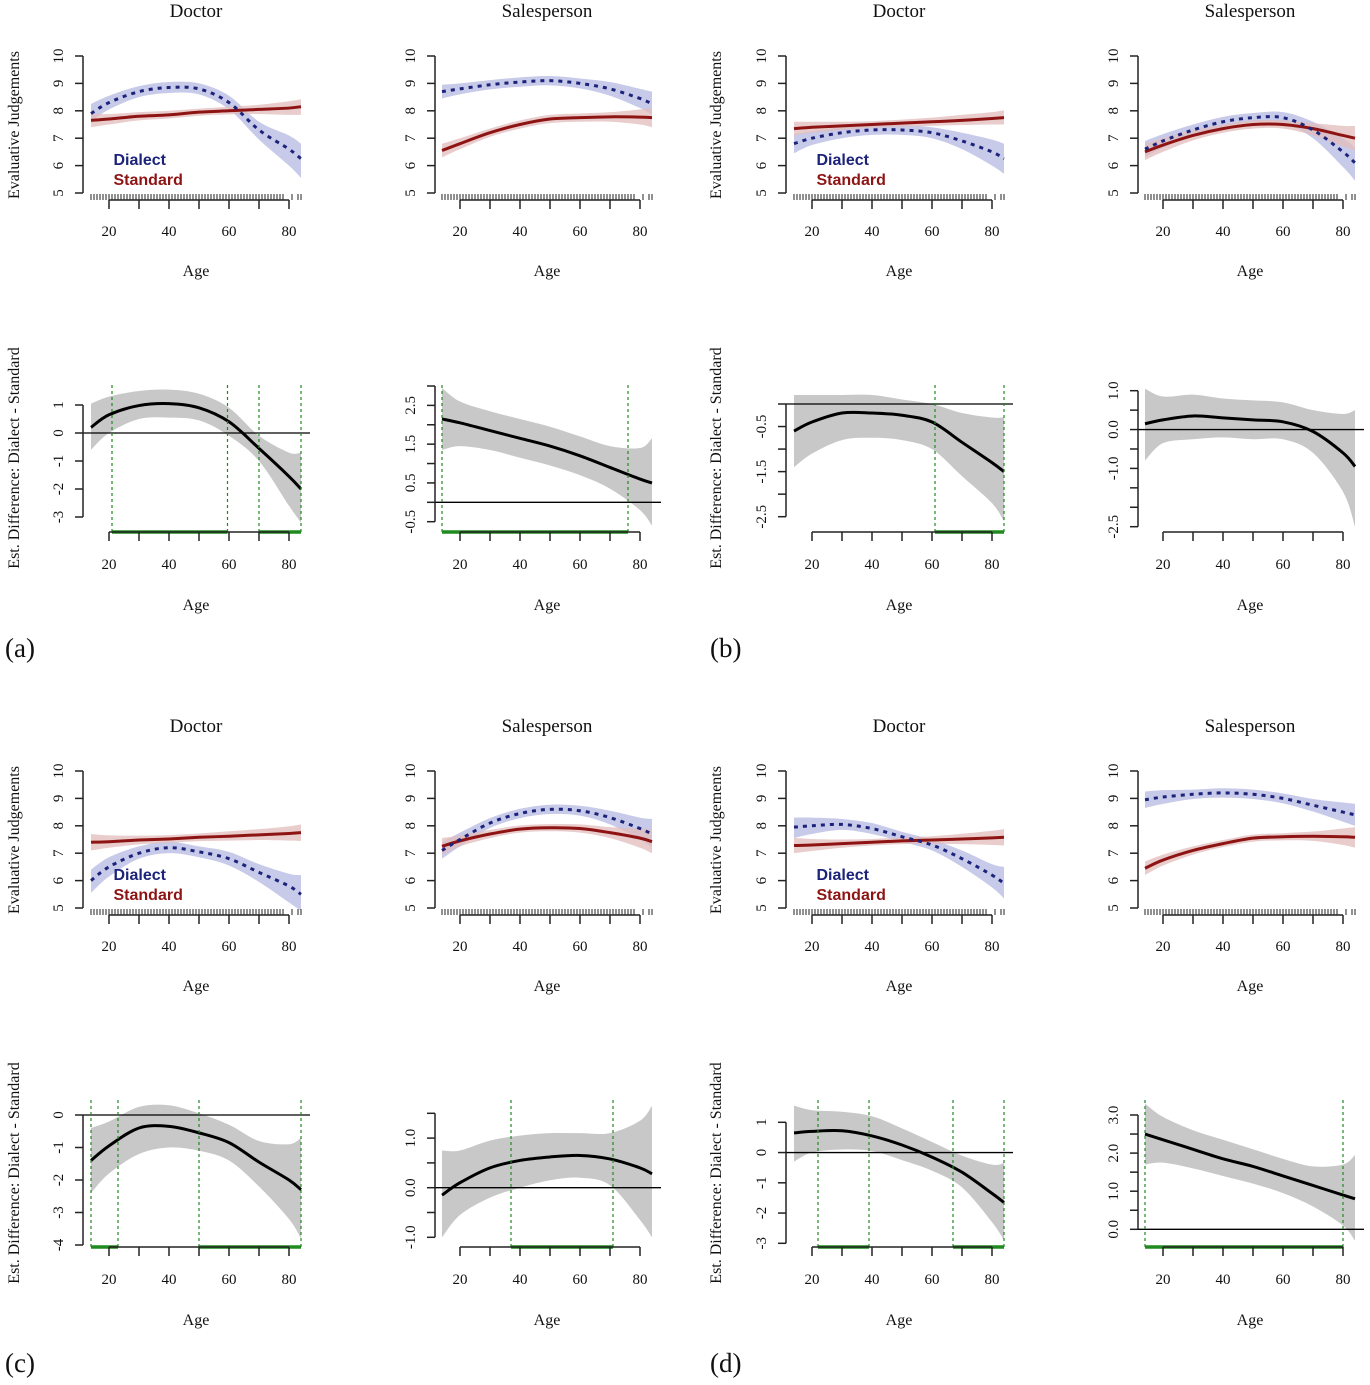 The height and width of the screenshot is (1385, 1370). What do you see at coordinates (762, 1123) in the screenshot?
I see `y-tick-label: 1` at bounding box center [762, 1123].